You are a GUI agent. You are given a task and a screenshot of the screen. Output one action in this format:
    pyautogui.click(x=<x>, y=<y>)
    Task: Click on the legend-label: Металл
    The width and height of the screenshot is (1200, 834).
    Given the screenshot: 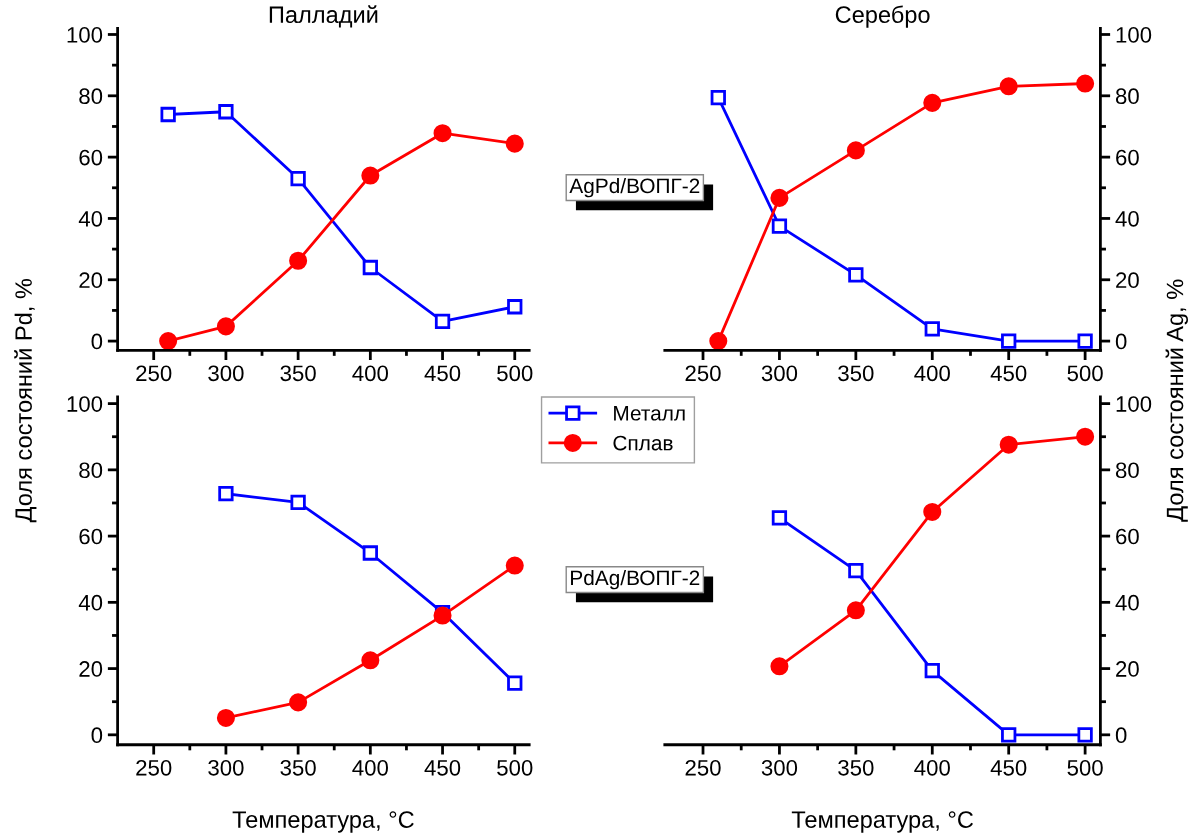 What is the action you would take?
    pyautogui.click(x=649, y=413)
    